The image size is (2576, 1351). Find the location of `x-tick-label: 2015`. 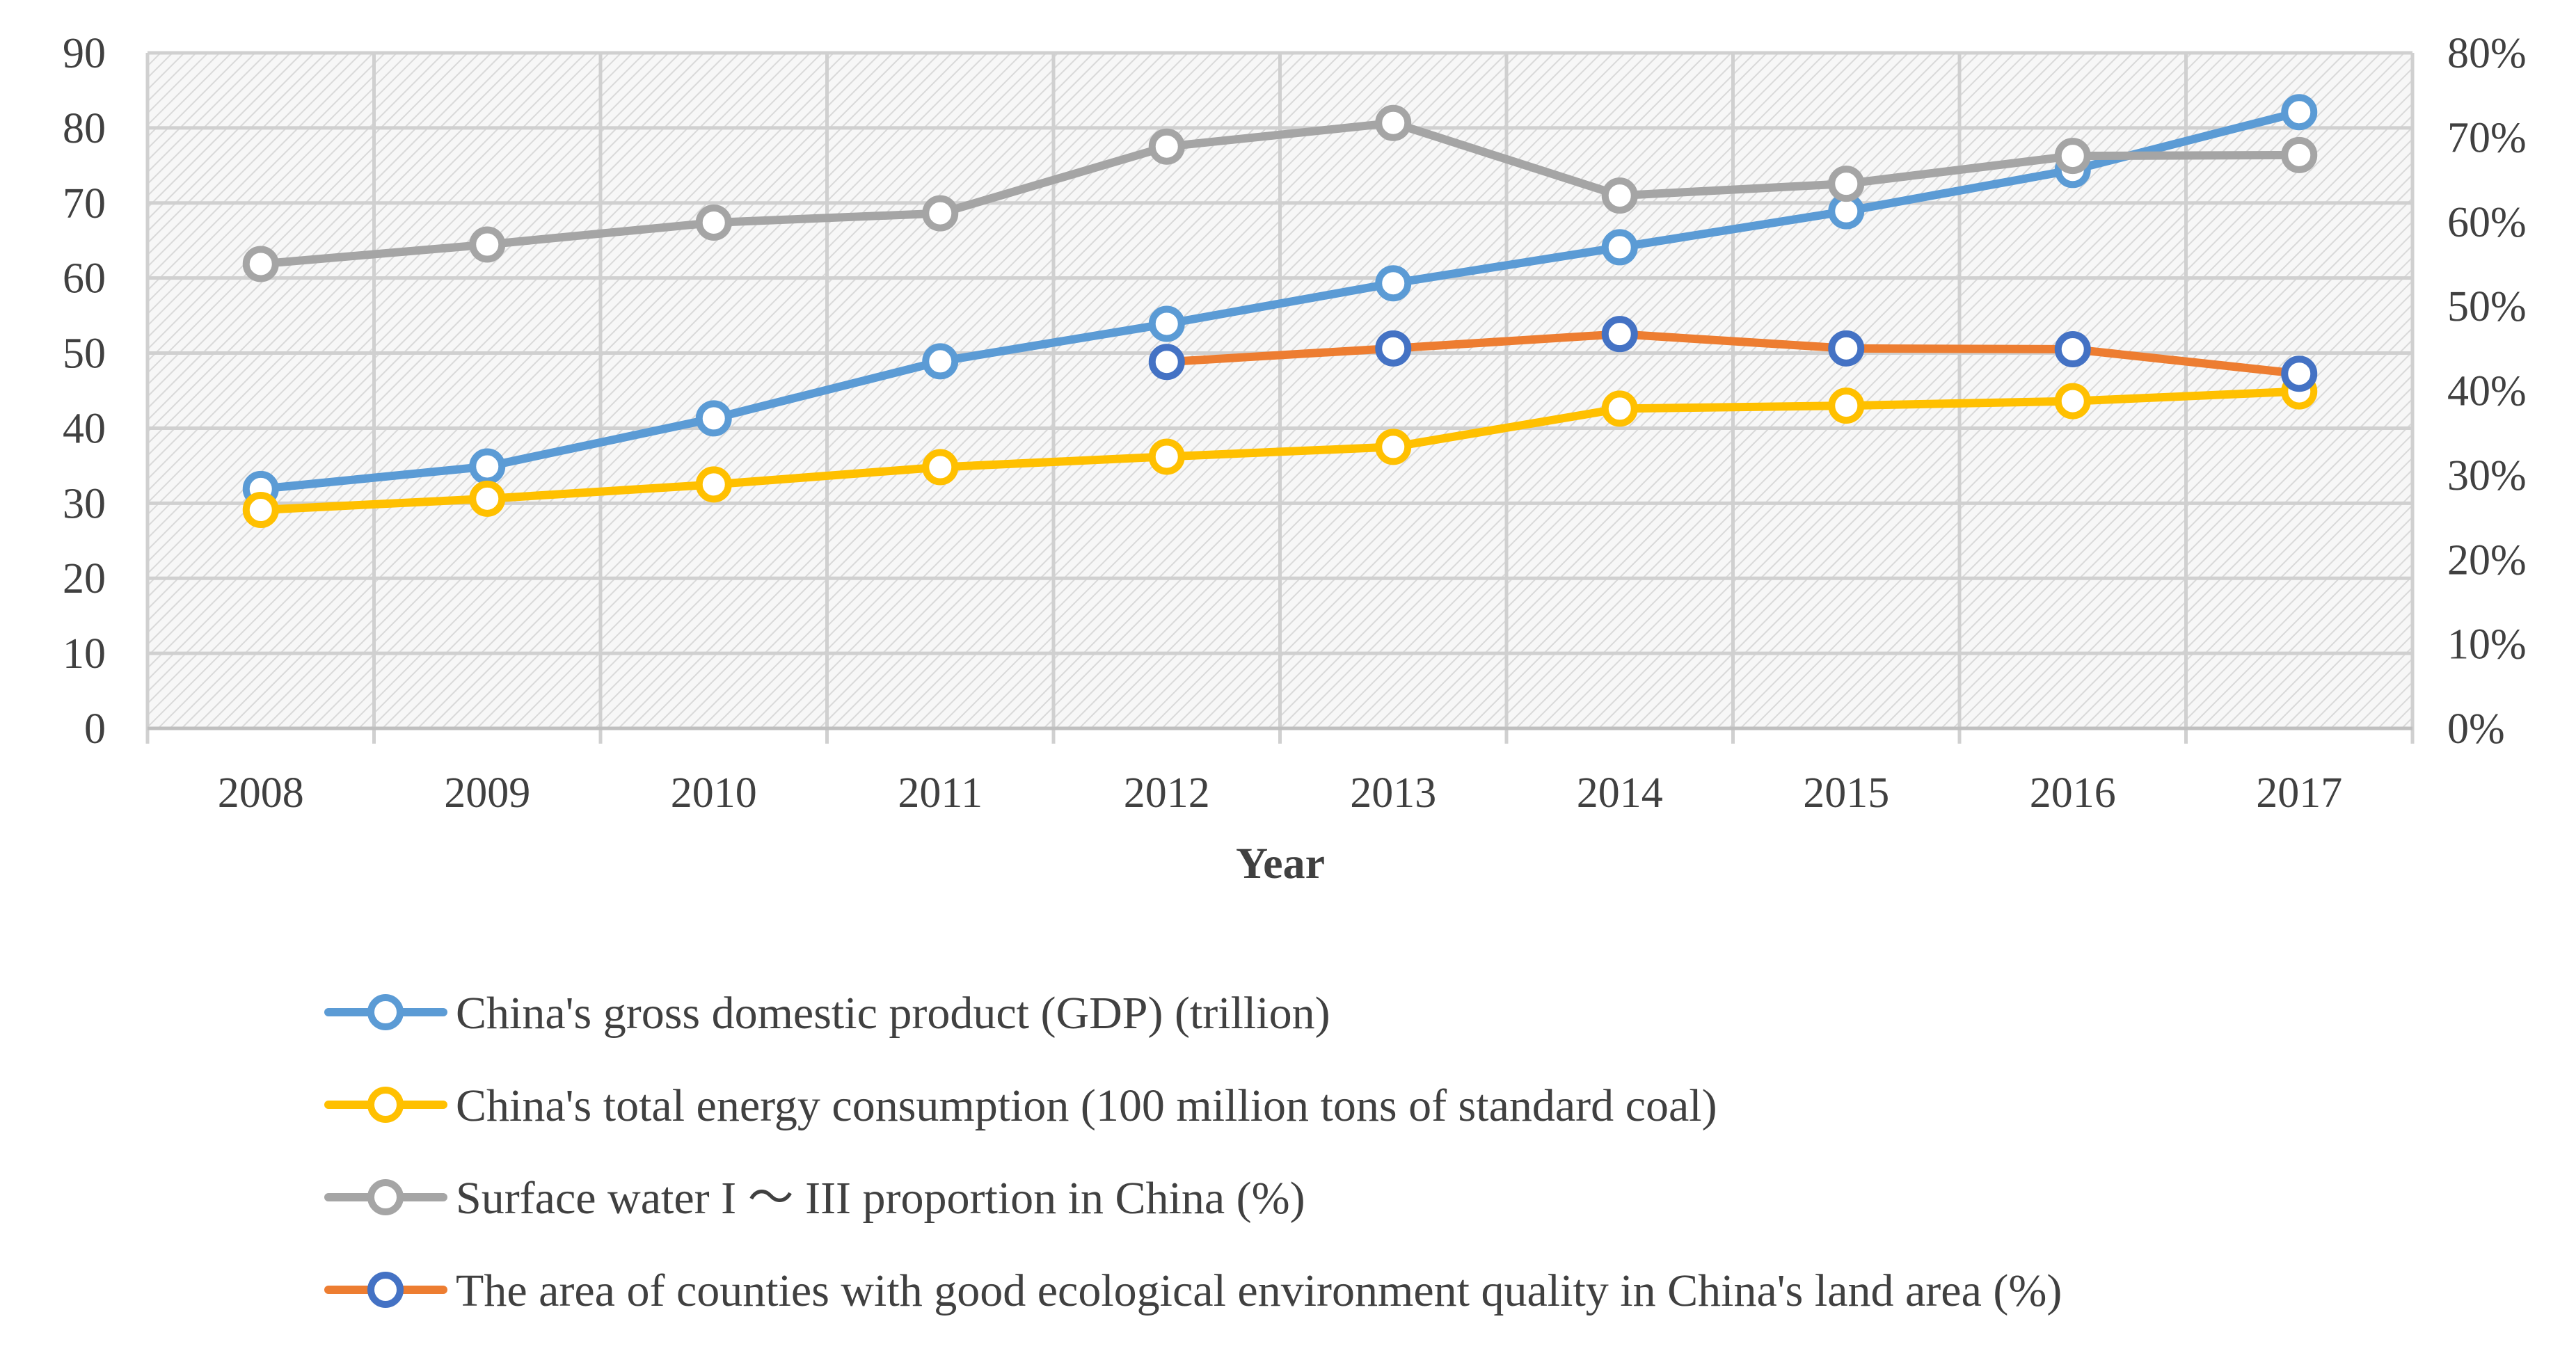

x-tick-label: 2015 is located at coordinates (1846, 793).